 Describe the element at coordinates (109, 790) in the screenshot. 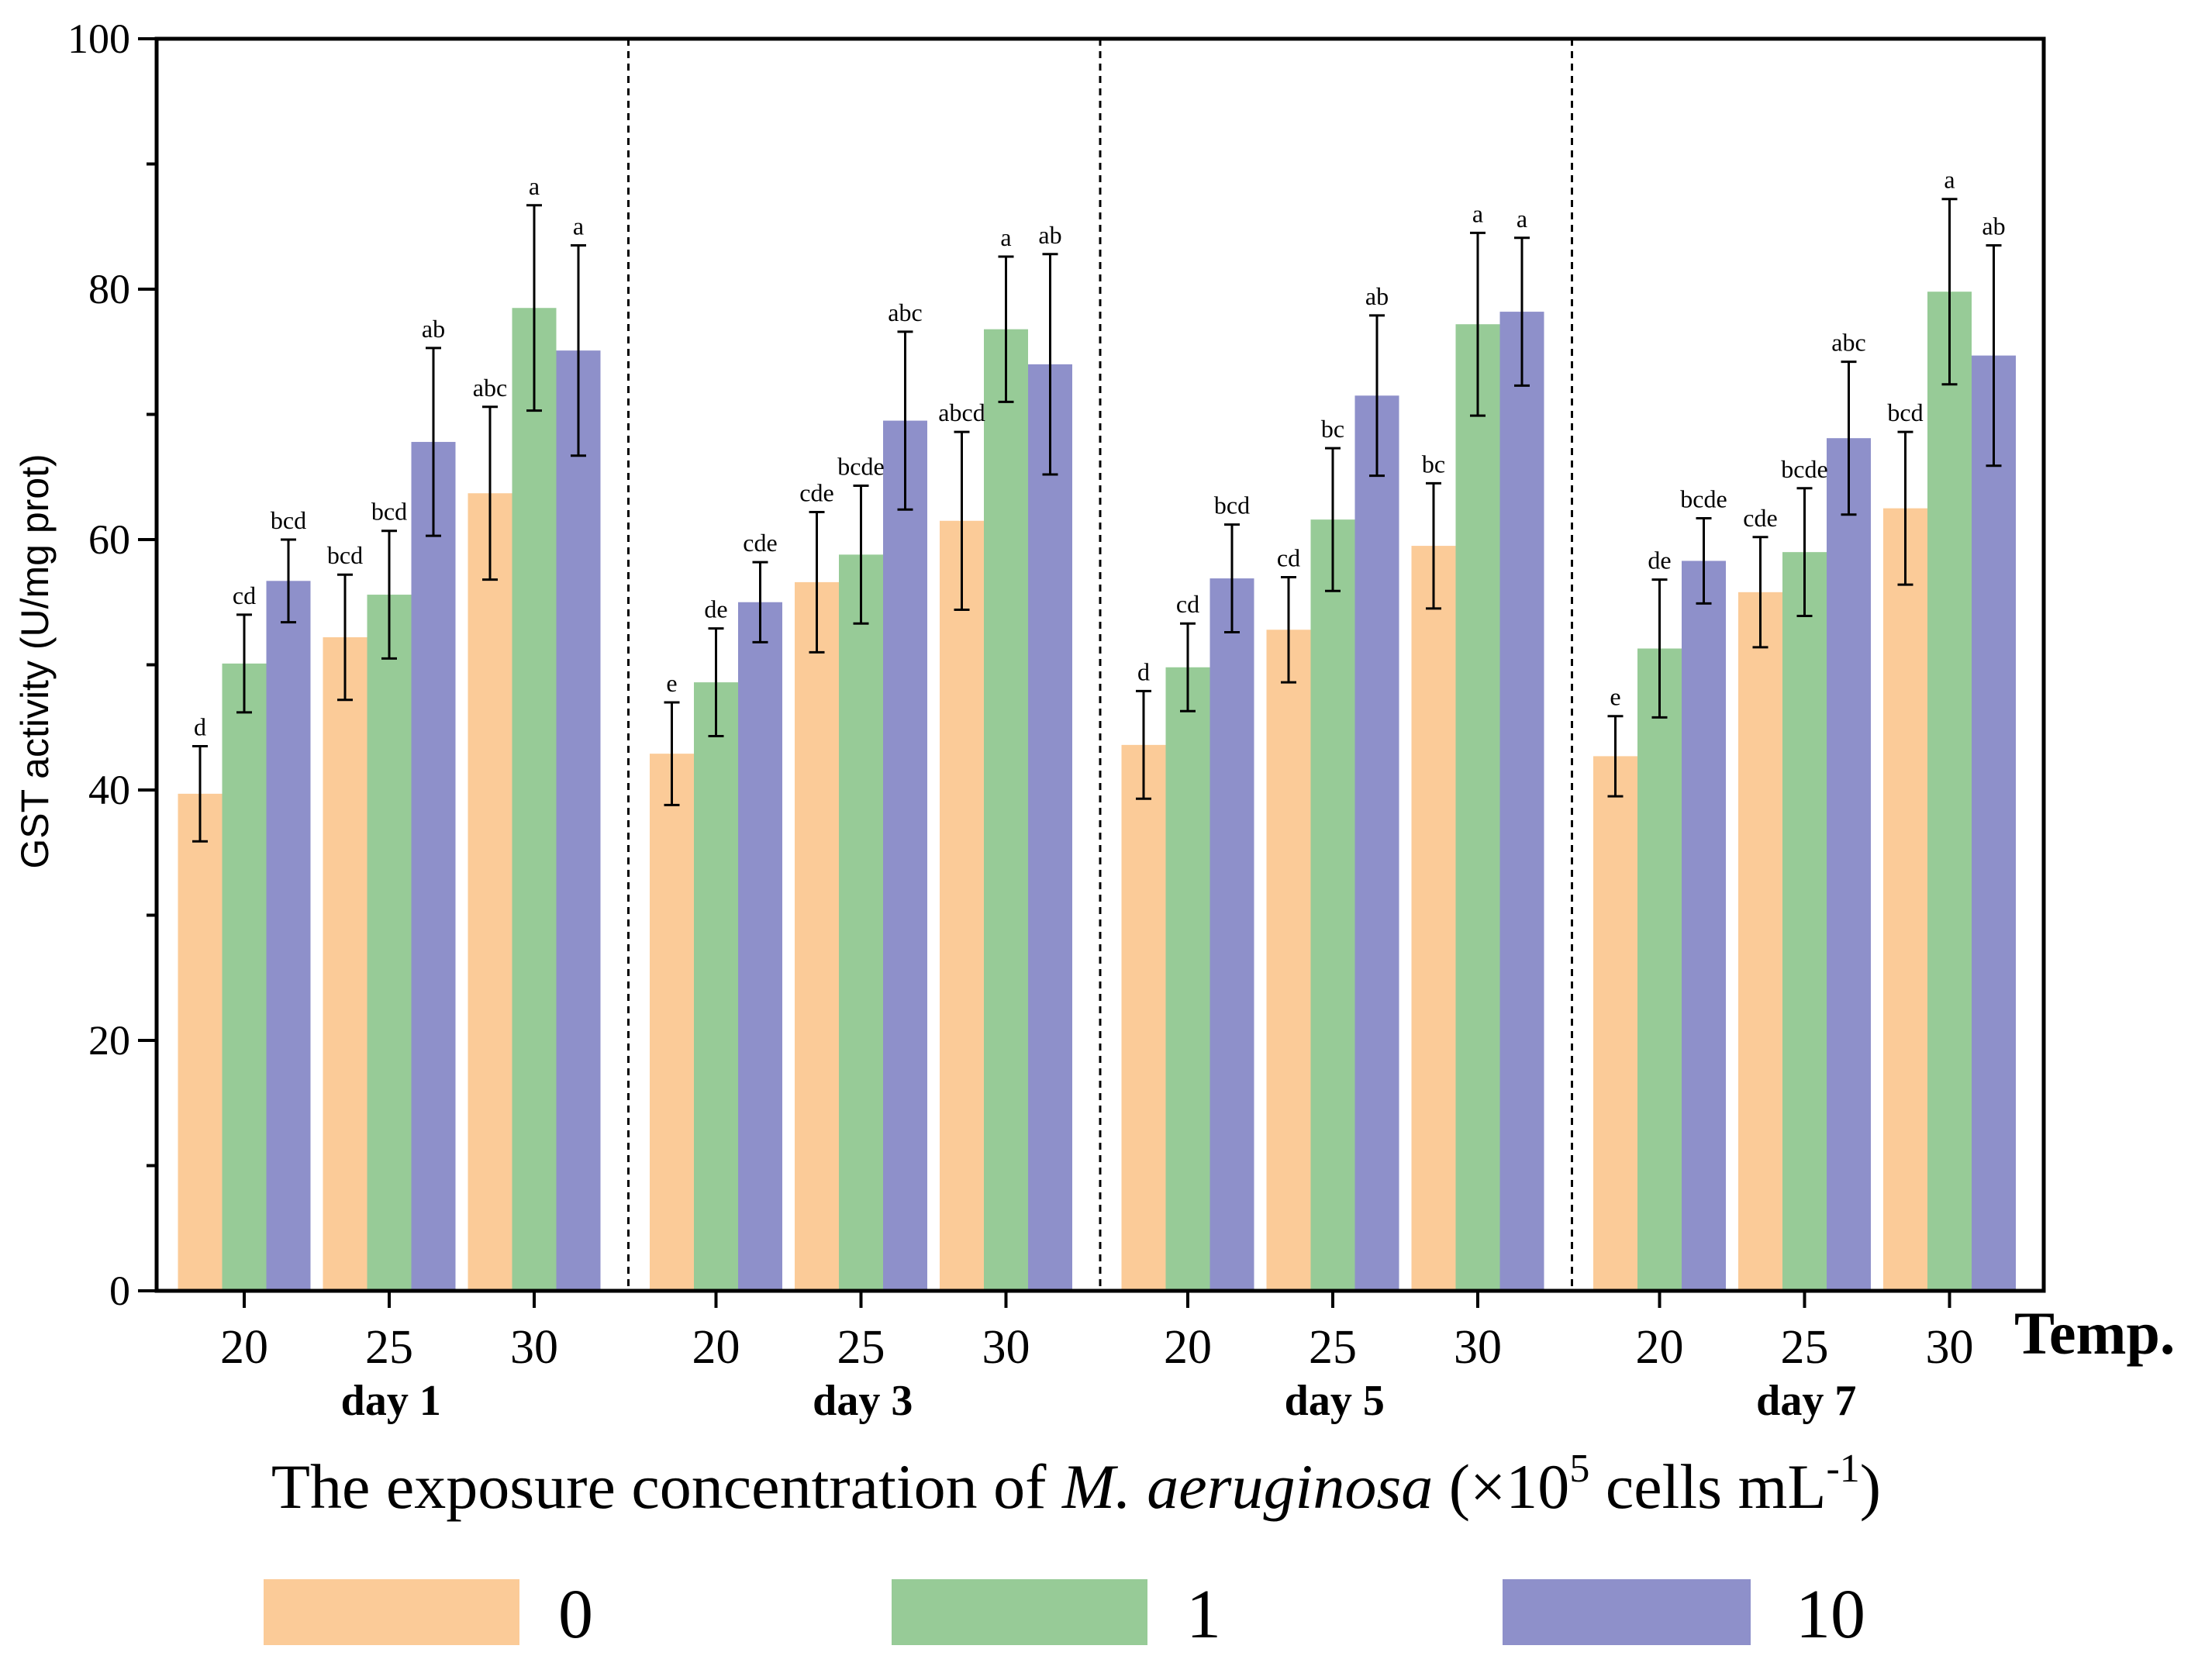

I see `y-tick-label: 40` at that location.